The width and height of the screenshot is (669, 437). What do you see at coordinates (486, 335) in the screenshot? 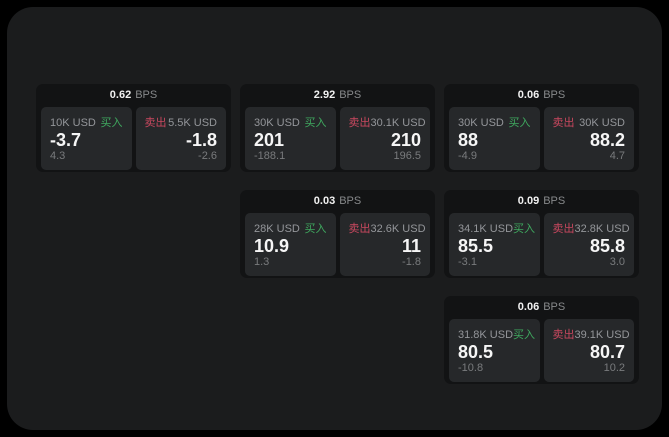
I see `buy-amount: 31.8K USD` at bounding box center [486, 335].